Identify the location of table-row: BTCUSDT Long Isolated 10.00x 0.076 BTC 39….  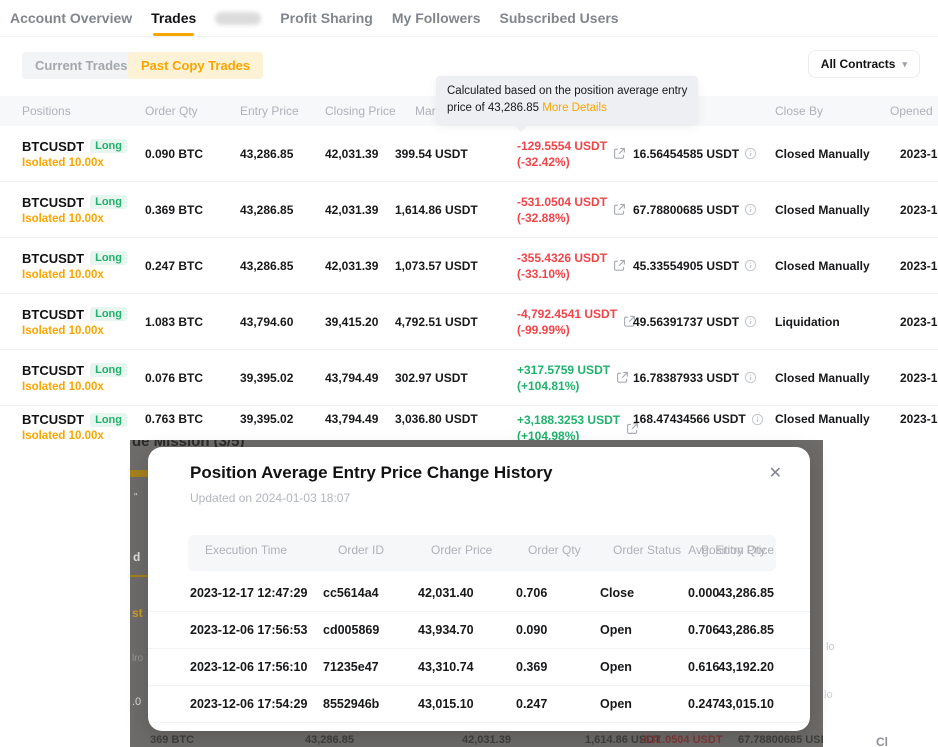
(469, 378).